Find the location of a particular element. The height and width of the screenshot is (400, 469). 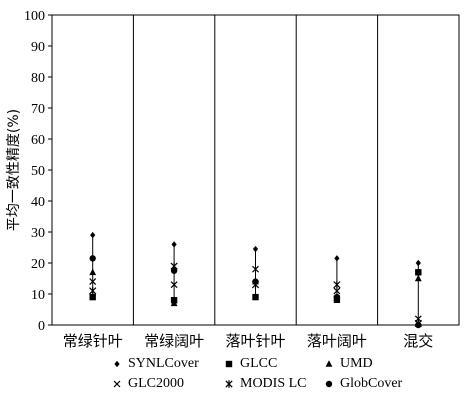

y-tick-label: 50 is located at coordinates (38, 171).